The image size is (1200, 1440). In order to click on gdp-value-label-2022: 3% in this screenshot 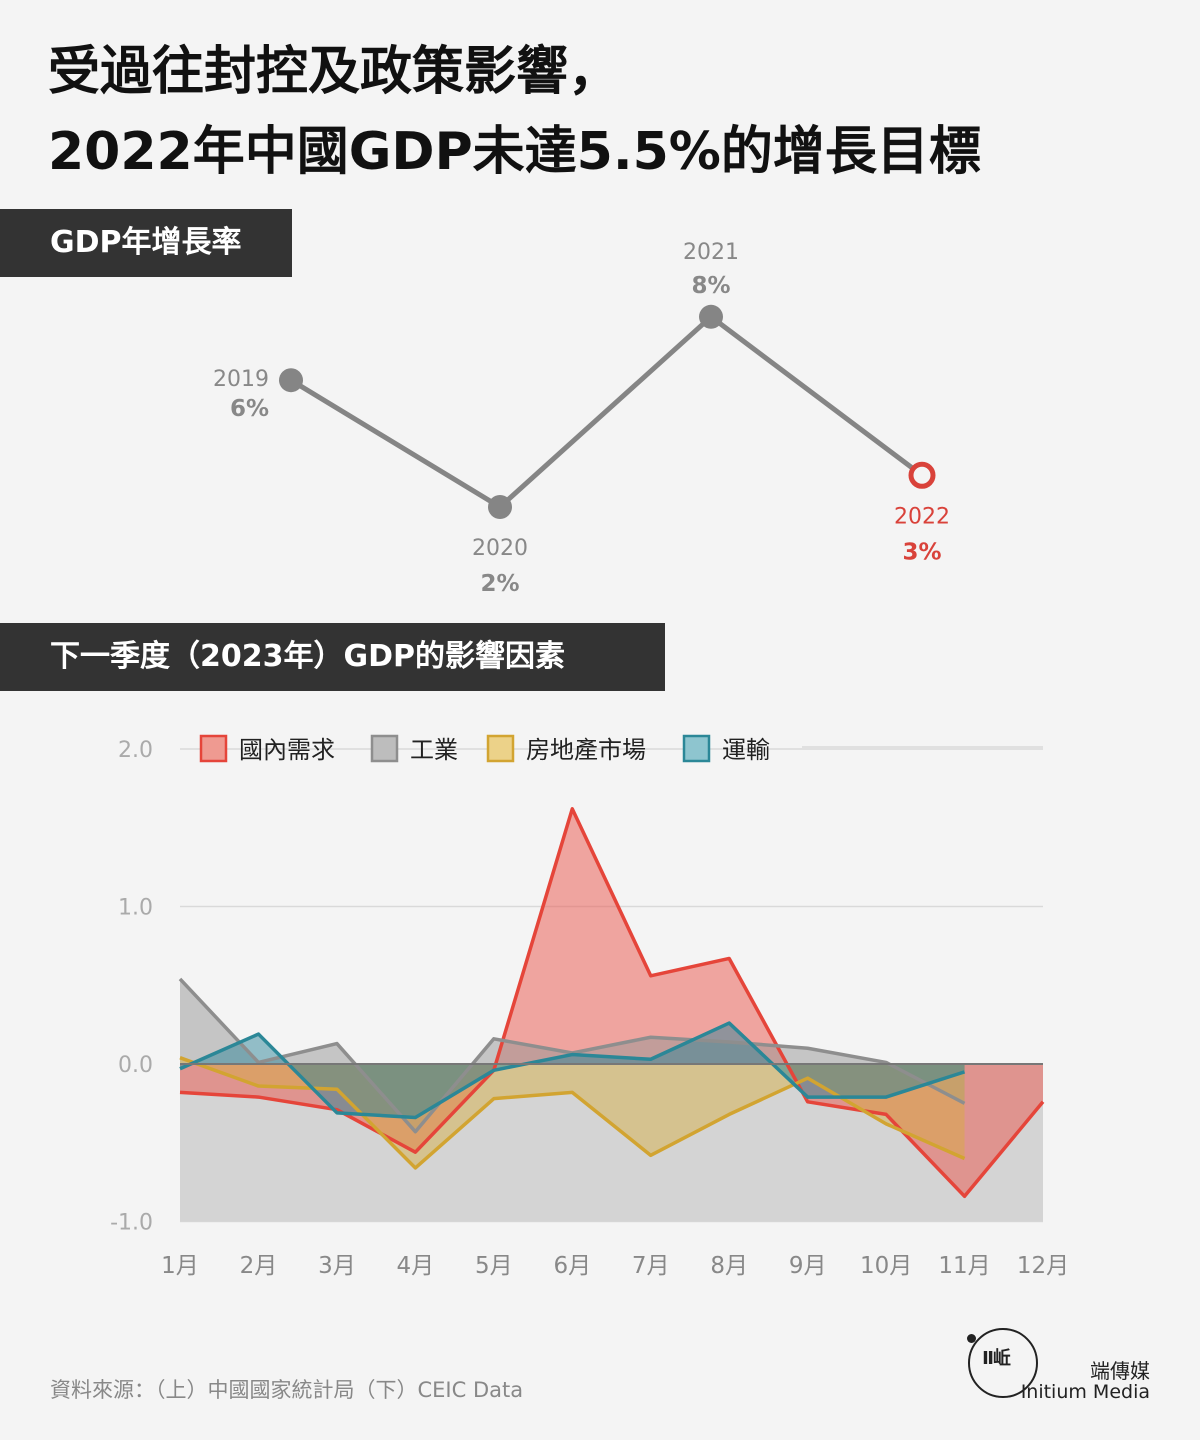, I will do `click(921, 552)`.